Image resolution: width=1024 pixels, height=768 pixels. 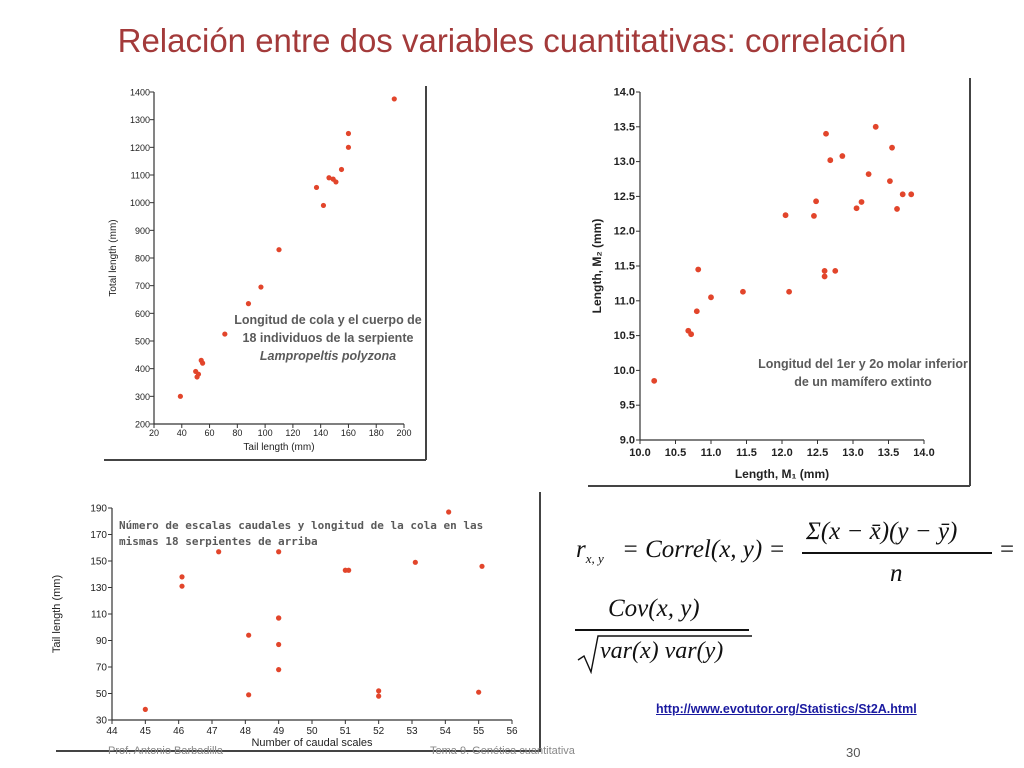 What do you see at coordinates (412, 731) in the screenshot?
I see `x-tick-label: 53` at bounding box center [412, 731].